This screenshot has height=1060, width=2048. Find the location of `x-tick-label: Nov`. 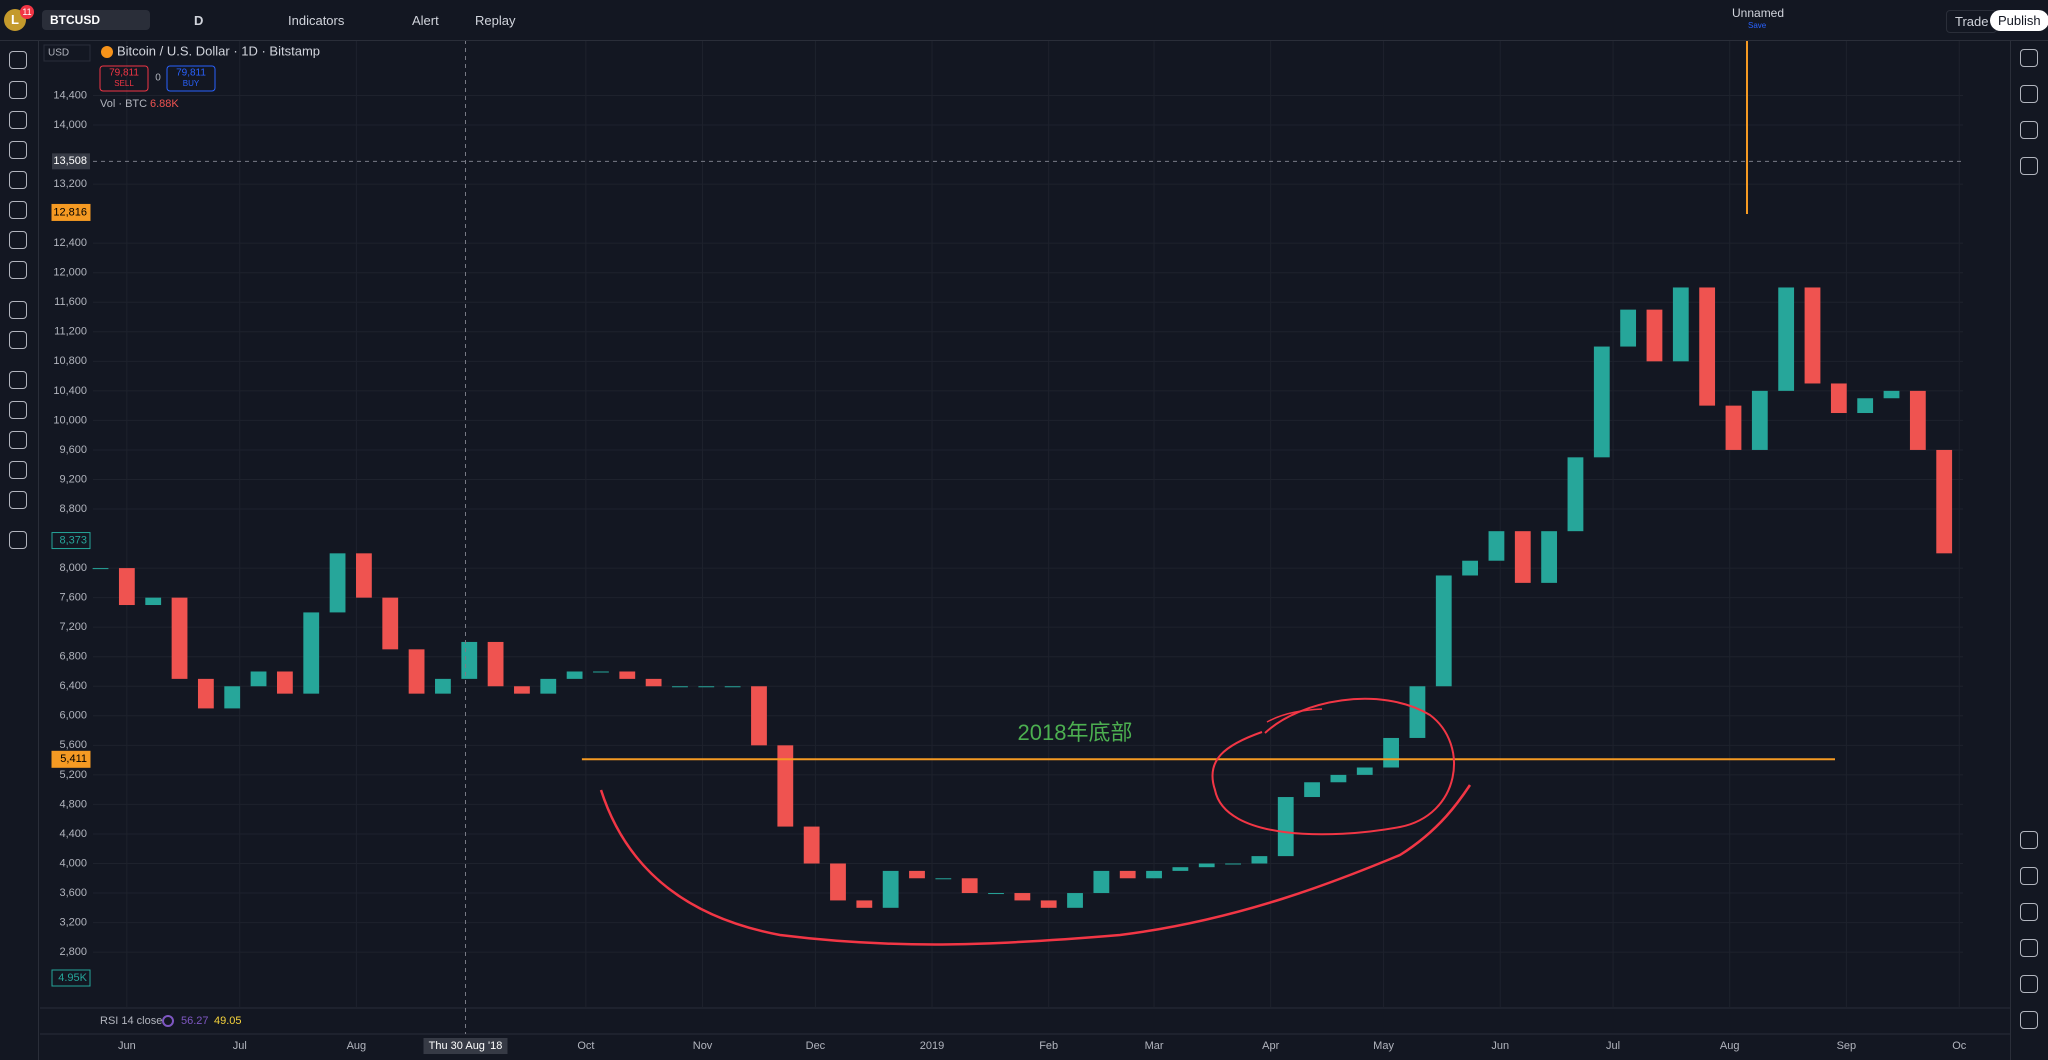

x-tick-label: Nov is located at coordinates (703, 1046).